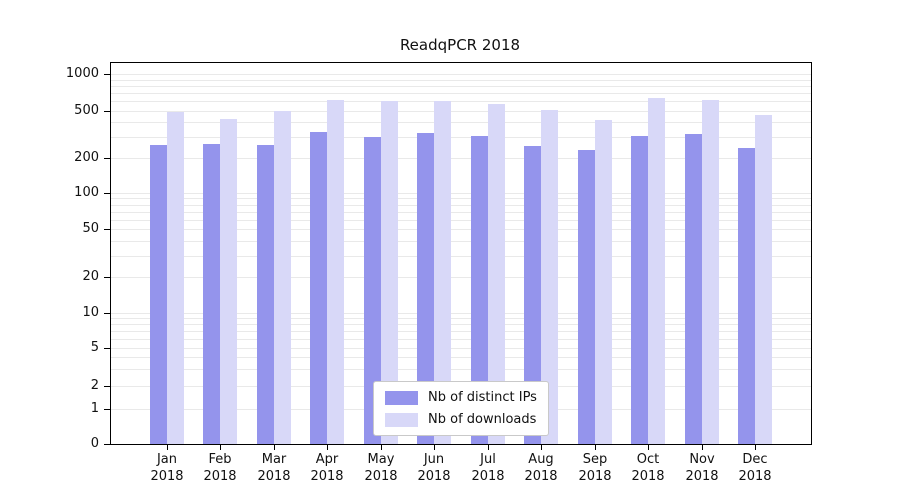 The width and height of the screenshot is (900, 500). I want to click on x-tick-label: Mar 2018, so click(274, 468).